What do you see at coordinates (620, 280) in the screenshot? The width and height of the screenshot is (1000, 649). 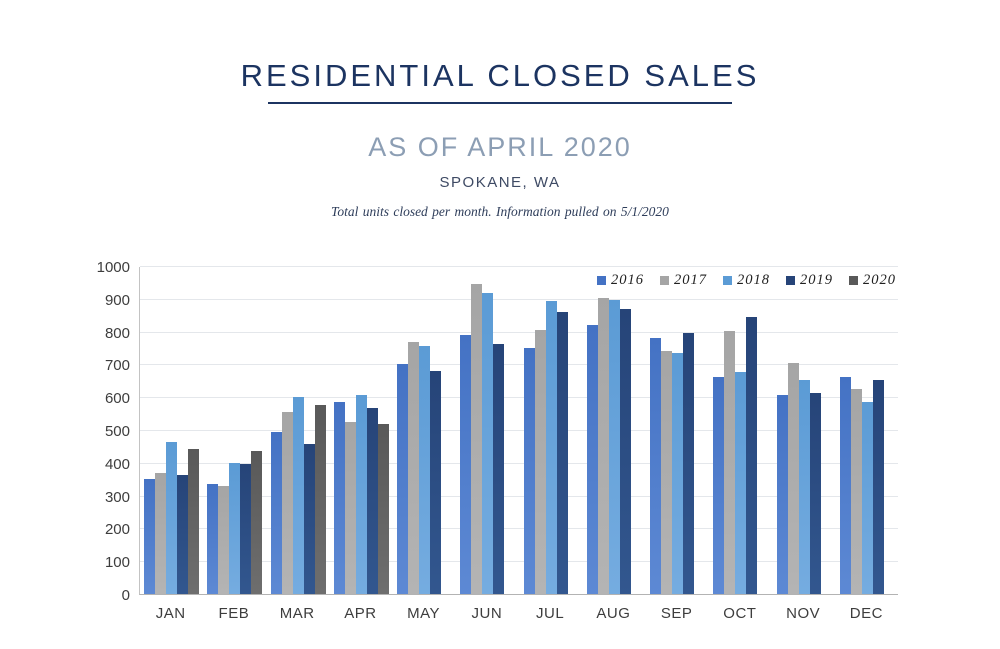 I see `legend-item-2016: 2016` at bounding box center [620, 280].